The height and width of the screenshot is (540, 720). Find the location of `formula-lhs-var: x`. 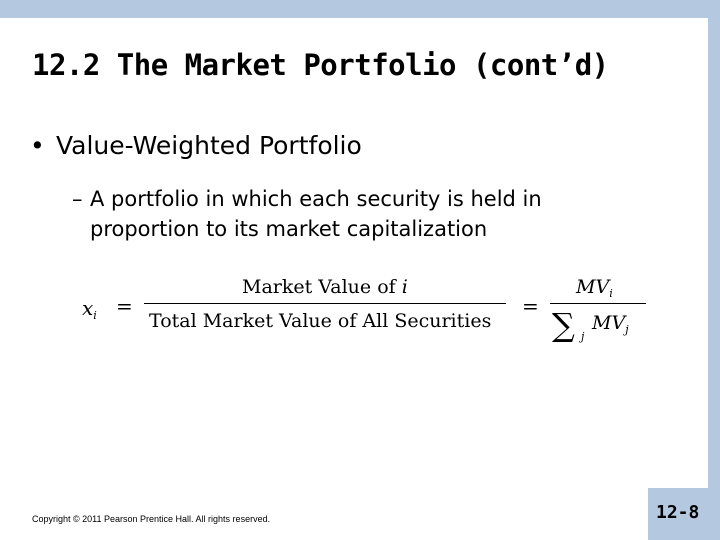

formula-lhs-var: x is located at coordinates (88, 308).